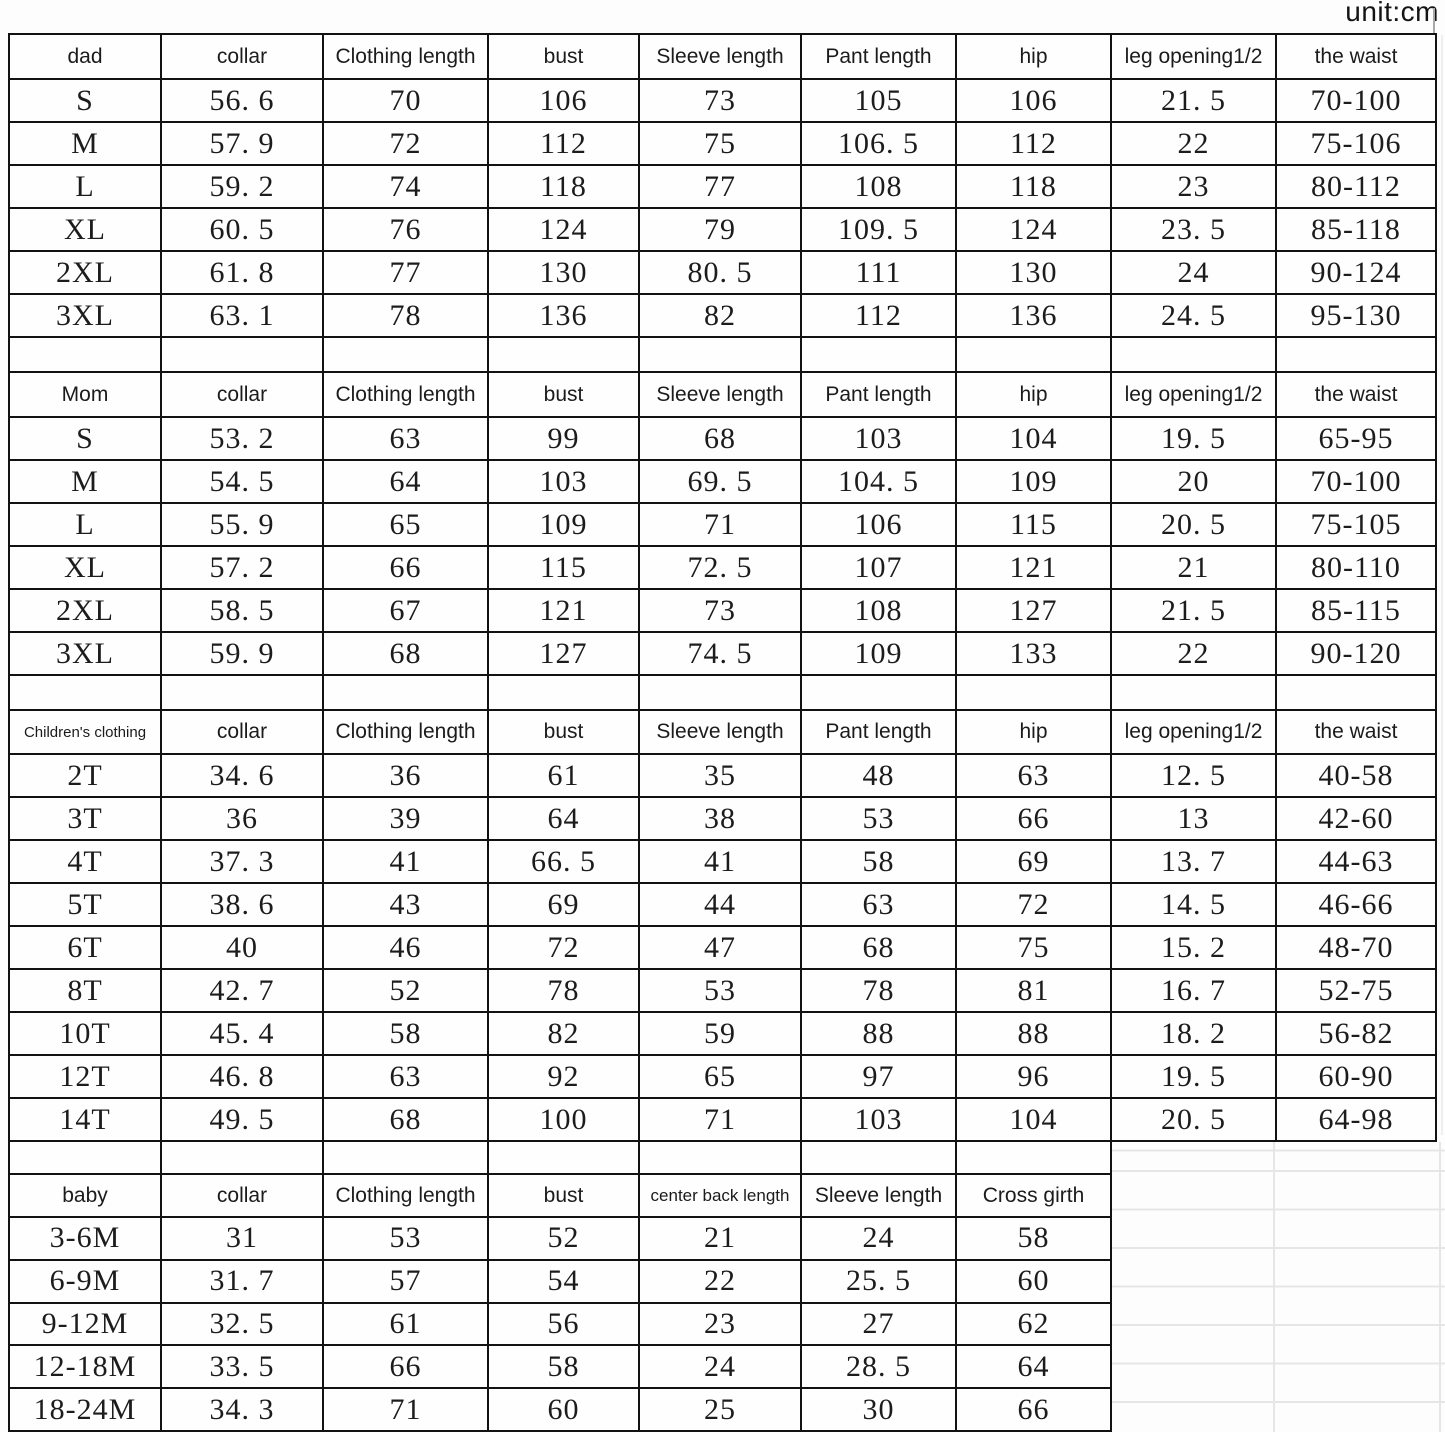 The width and height of the screenshot is (1445, 1432). Describe the element at coordinates (243, 568) in the screenshot. I see `value-cell: 57. 2` at that location.